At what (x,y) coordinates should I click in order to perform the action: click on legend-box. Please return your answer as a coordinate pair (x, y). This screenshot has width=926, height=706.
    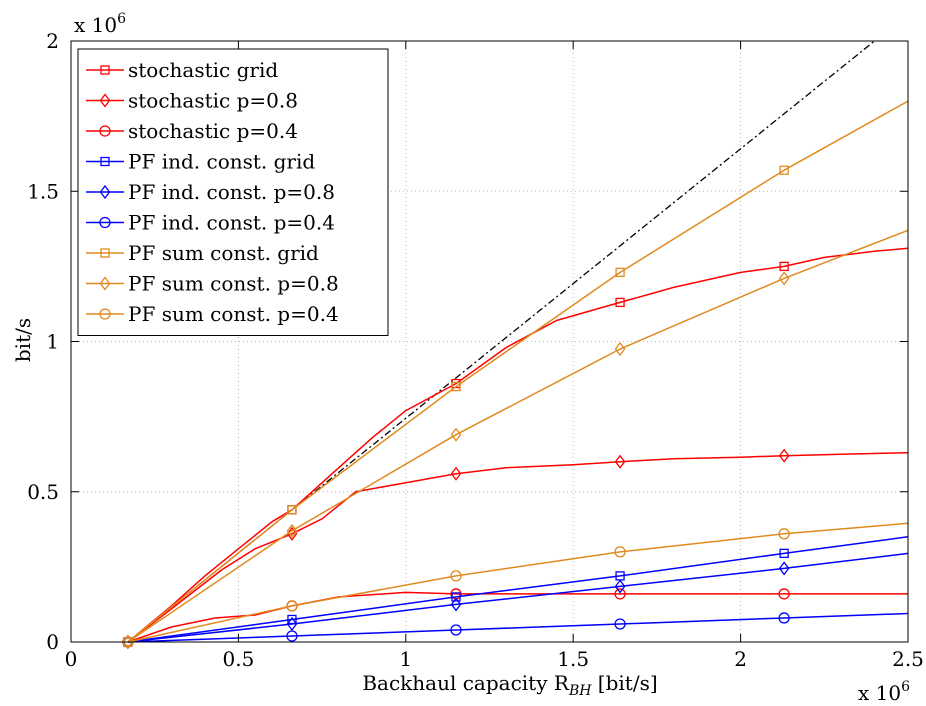
    Looking at the image, I should click on (233, 192).